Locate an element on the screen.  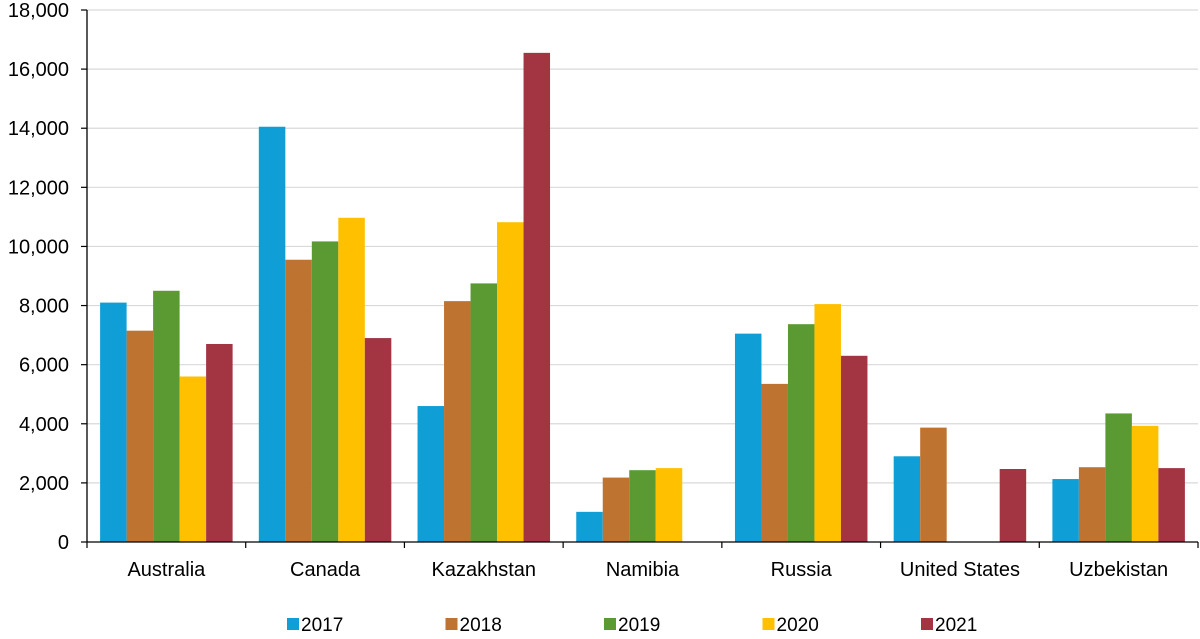
legend-item-2018: 2018 is located at coordinates (473, 625).